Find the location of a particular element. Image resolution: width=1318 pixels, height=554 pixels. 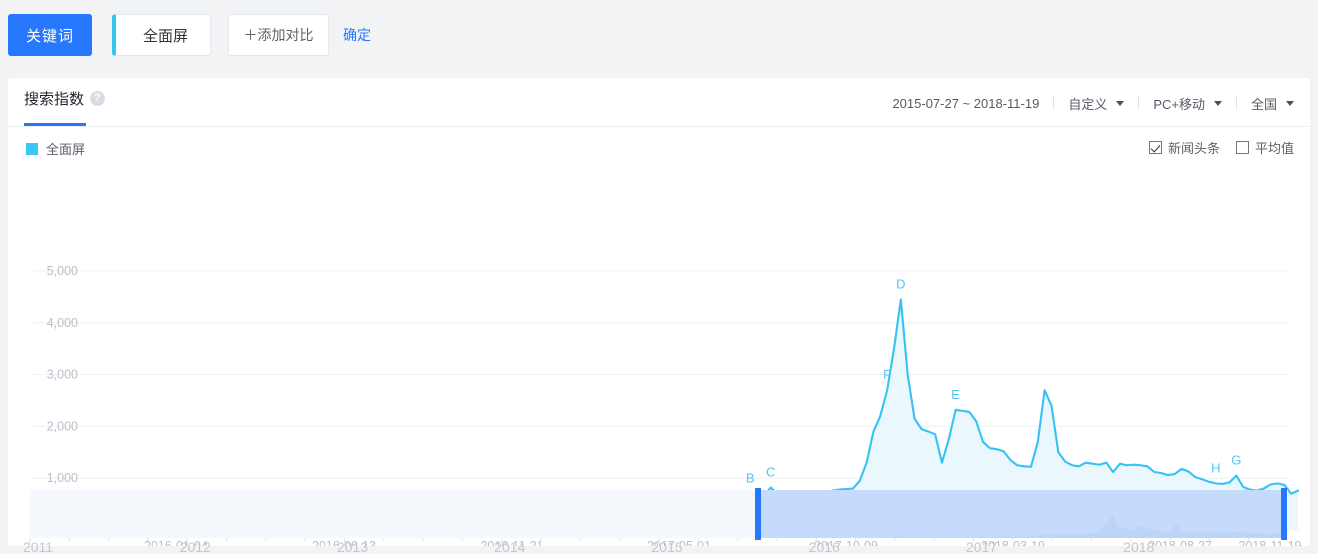

x-axis-tick-label: 2018-11-19 is located at coordinates (1269, 542).